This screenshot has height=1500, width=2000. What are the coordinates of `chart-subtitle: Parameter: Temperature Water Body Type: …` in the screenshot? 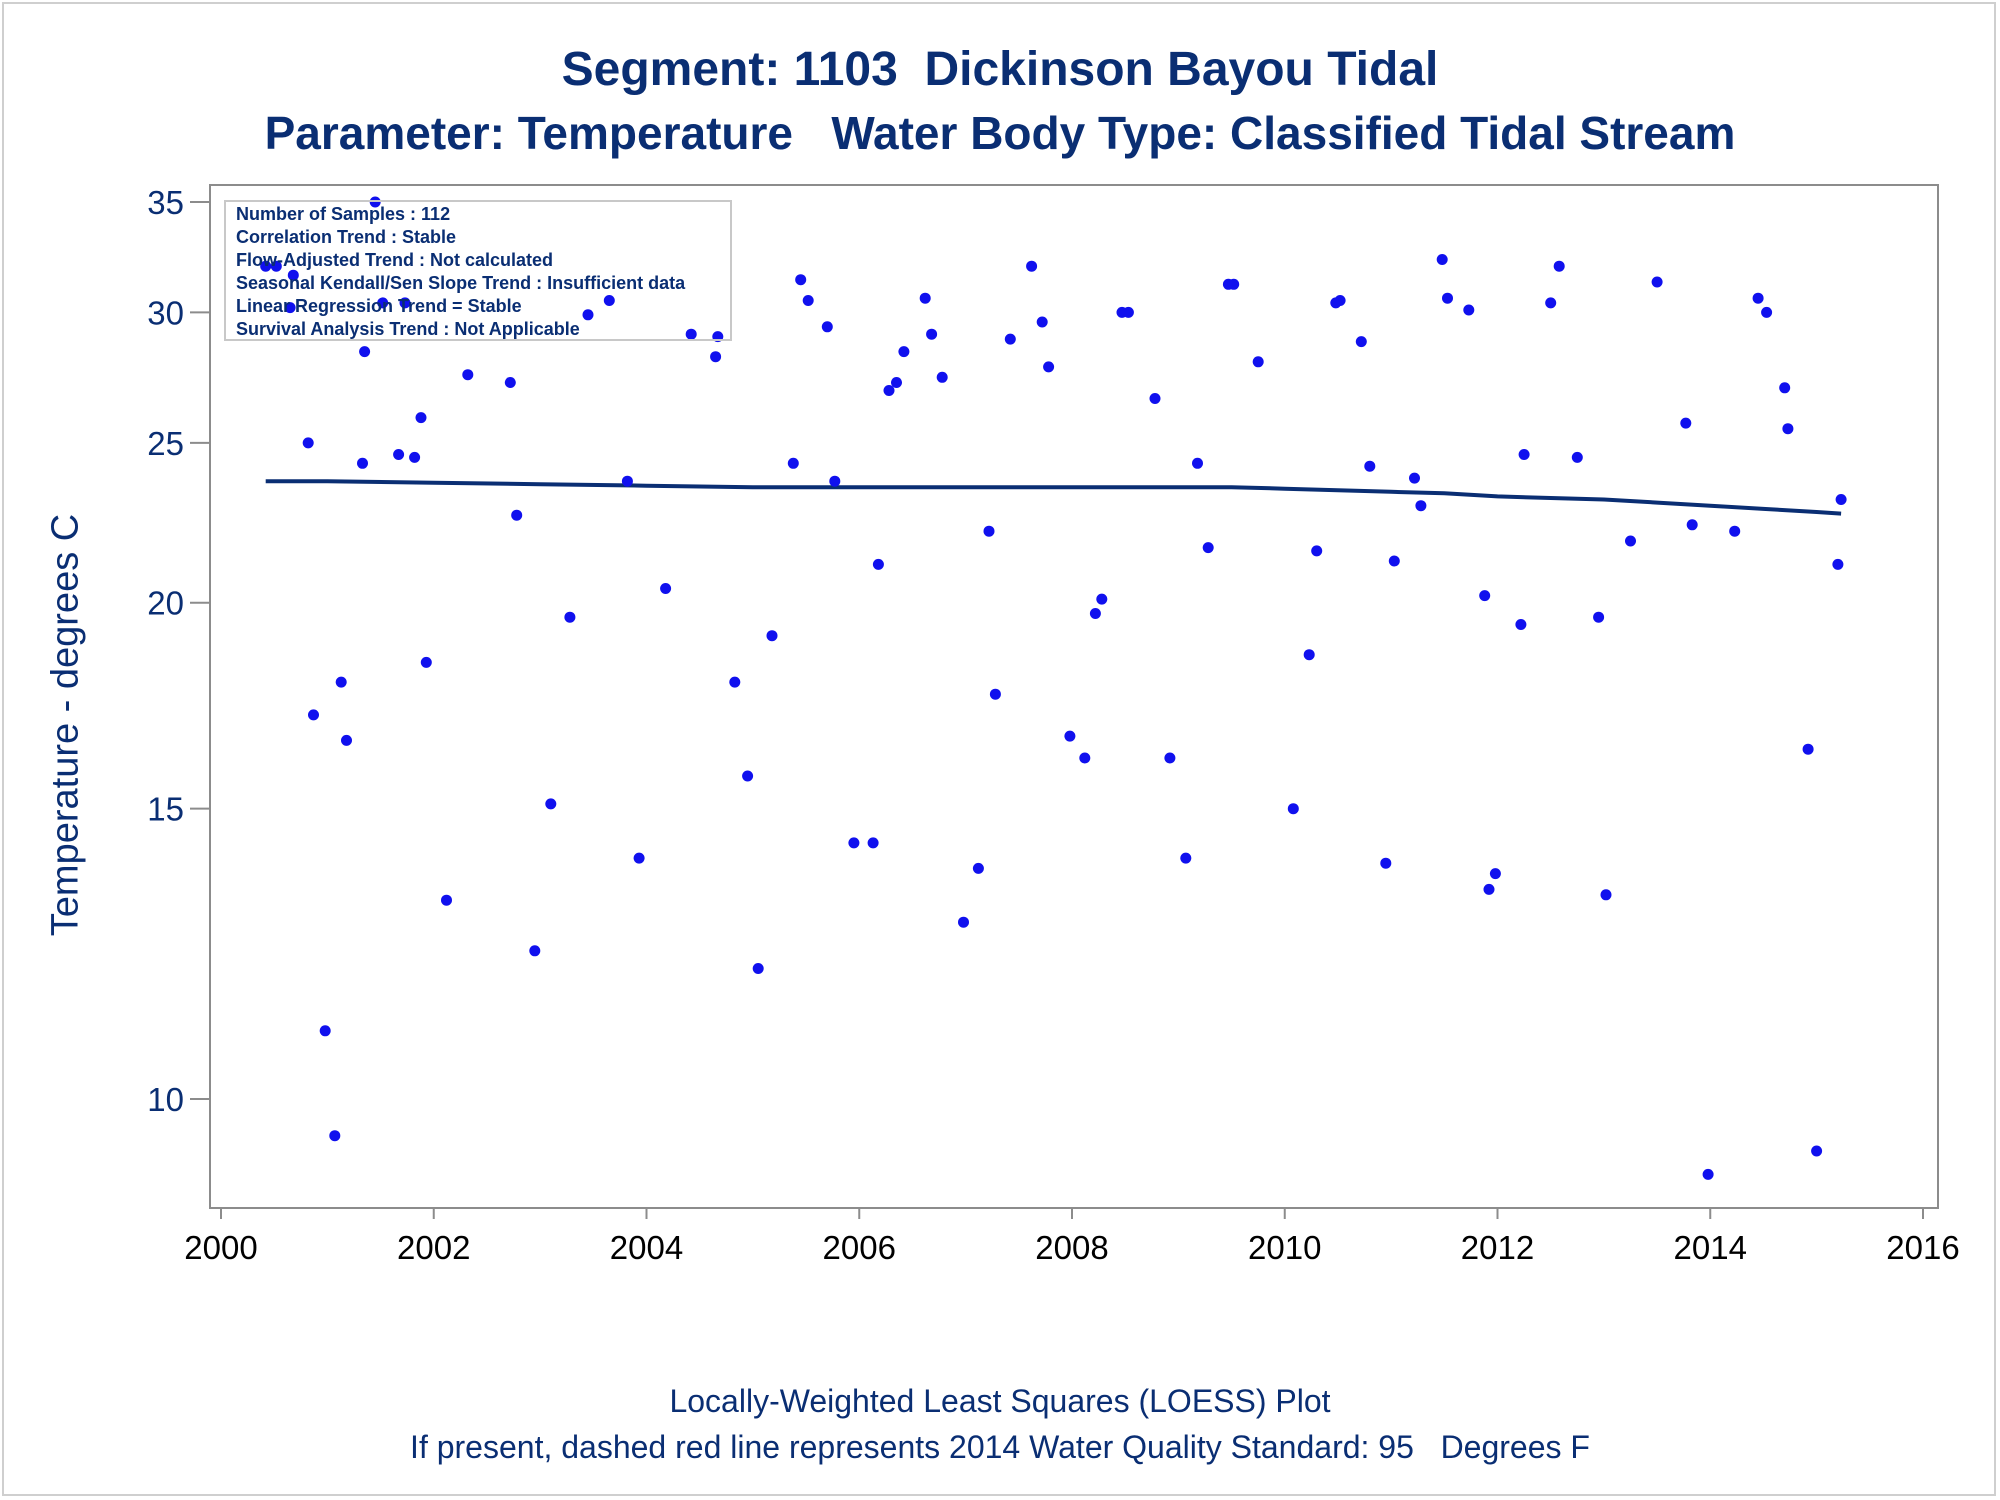 It's located at (1000, 133).